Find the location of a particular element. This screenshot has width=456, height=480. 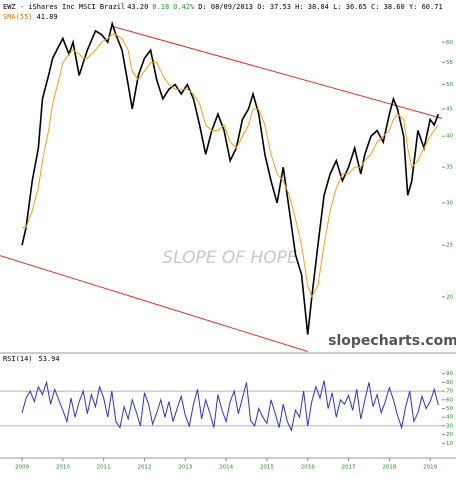

x-tick-label: 2014 is located at coordinates (226, 468).